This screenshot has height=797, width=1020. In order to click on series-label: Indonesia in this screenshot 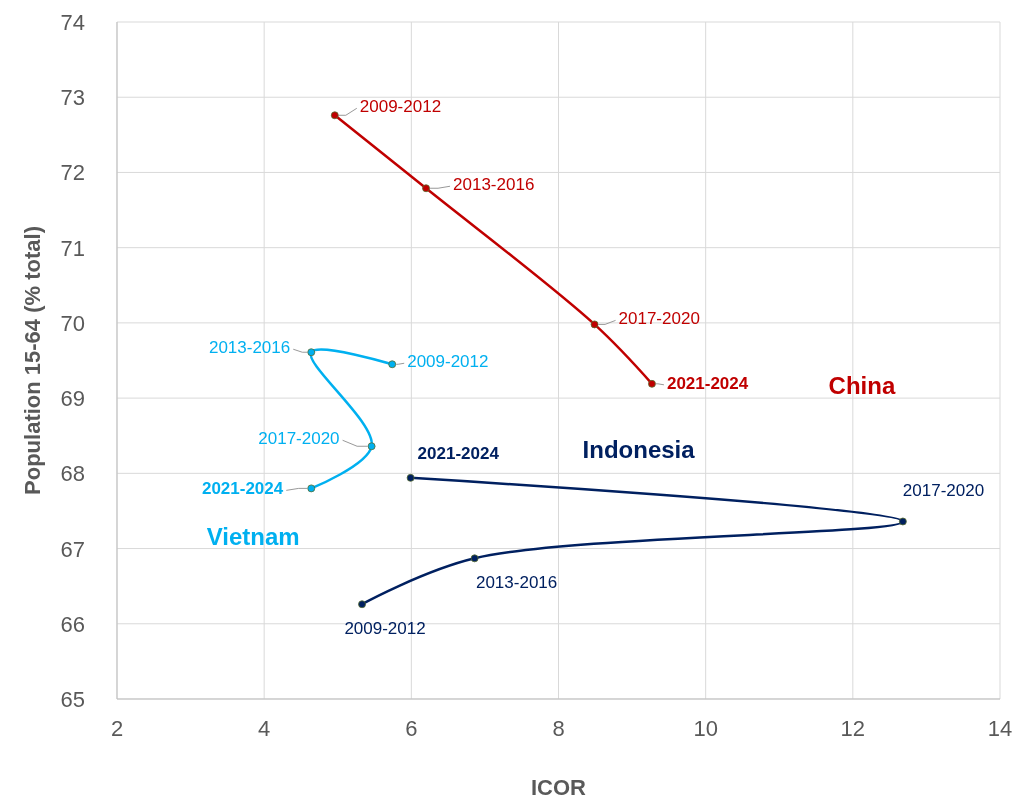, I will do `click(639, 449)`.